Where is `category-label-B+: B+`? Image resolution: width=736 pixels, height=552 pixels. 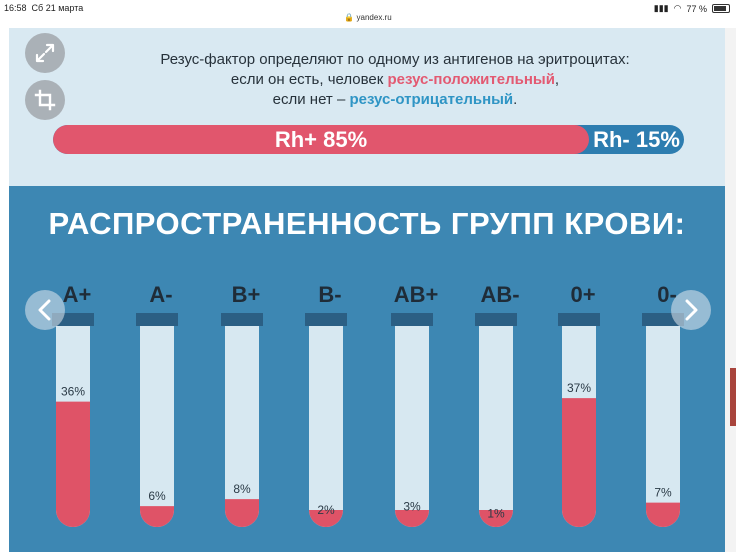 category-label-B+: B+ is located at coordinates (246, 294).